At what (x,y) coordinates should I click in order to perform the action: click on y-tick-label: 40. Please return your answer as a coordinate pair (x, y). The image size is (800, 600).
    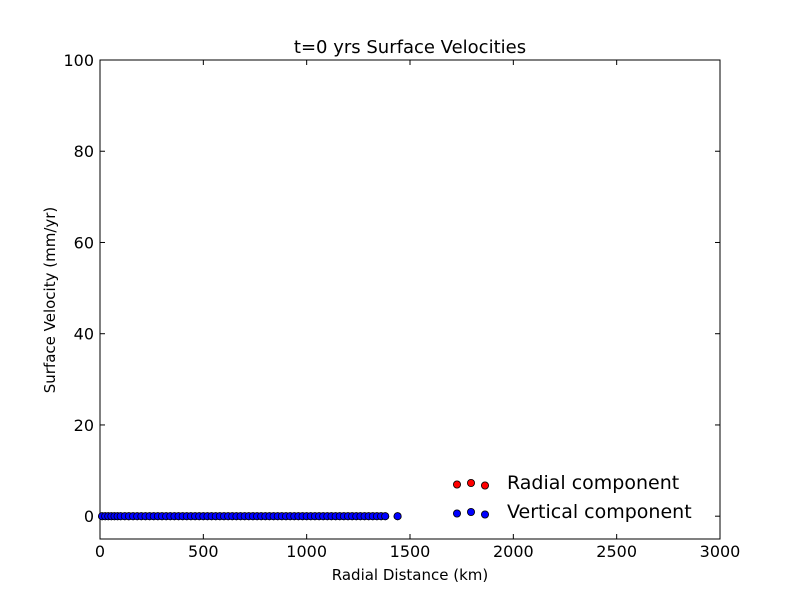
    Looking at the image, I should click on (84, 334).